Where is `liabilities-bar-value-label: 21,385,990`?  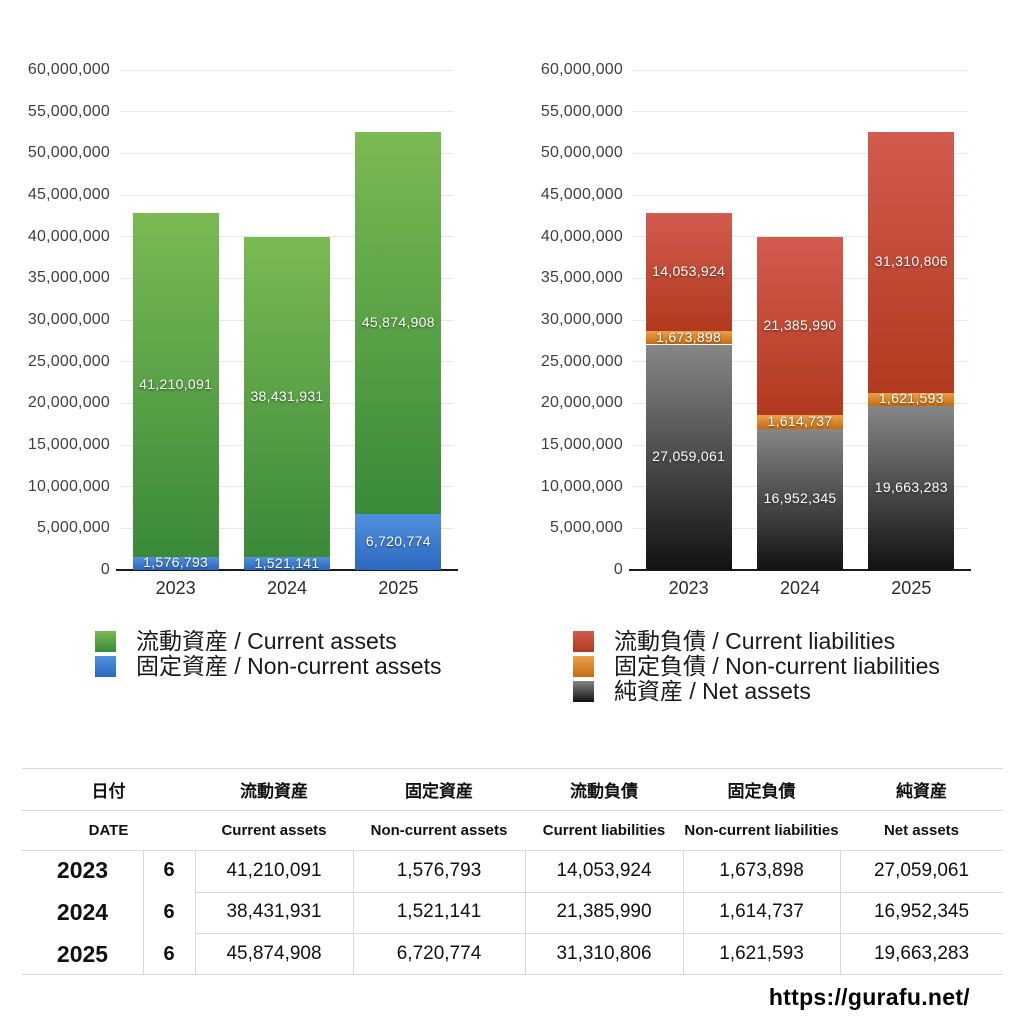 liabilities-bar-value-label: 21,385,990 is located at coordinates (800, 325).